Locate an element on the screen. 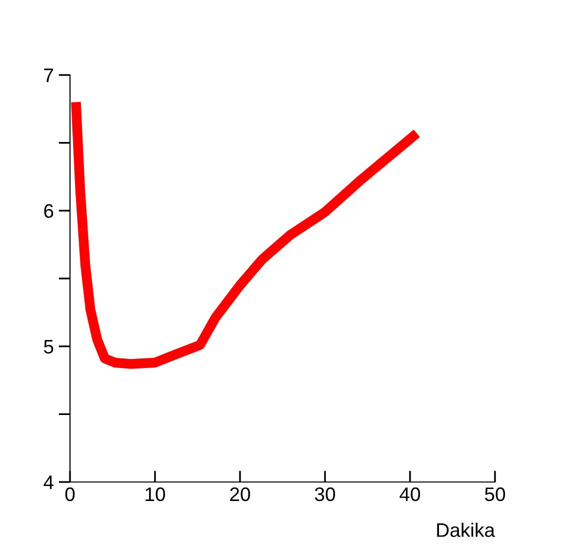 The height and width of the screenshot is (548, 568). y-tick-label: 6 is located at coordinates (49, 211).